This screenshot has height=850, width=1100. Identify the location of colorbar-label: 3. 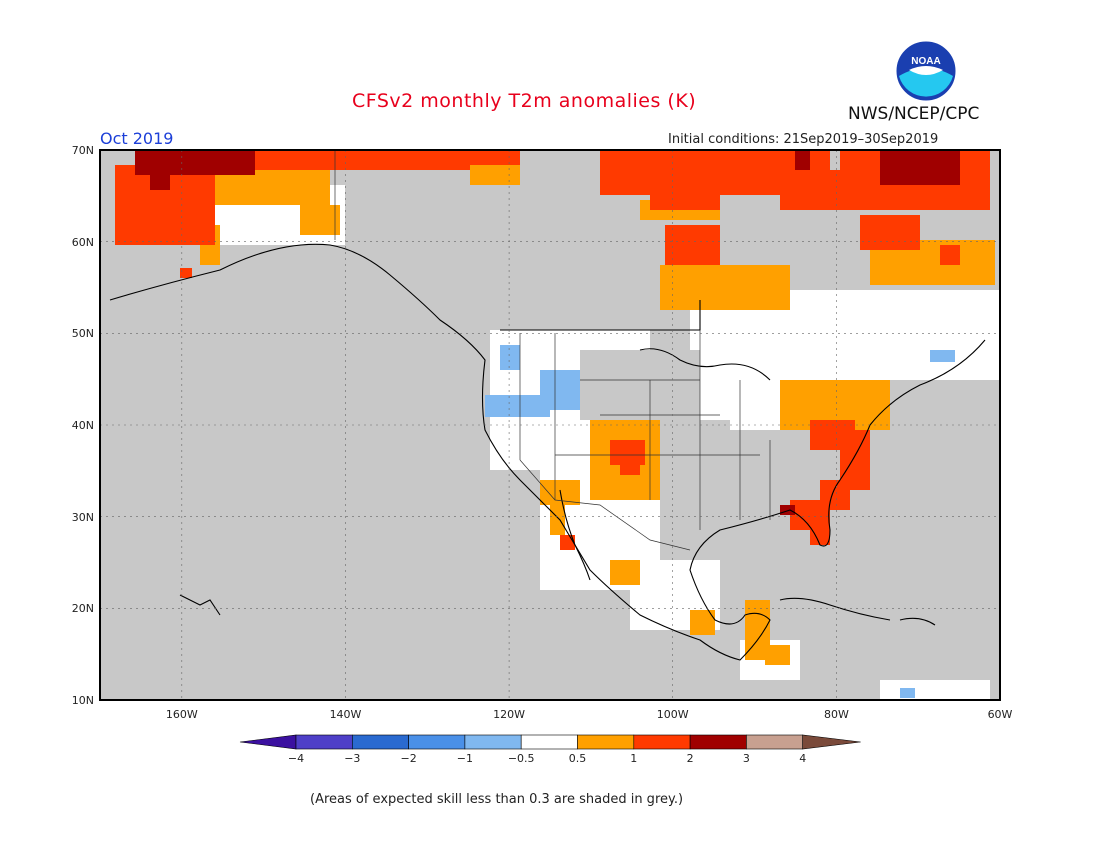
(746, 758).